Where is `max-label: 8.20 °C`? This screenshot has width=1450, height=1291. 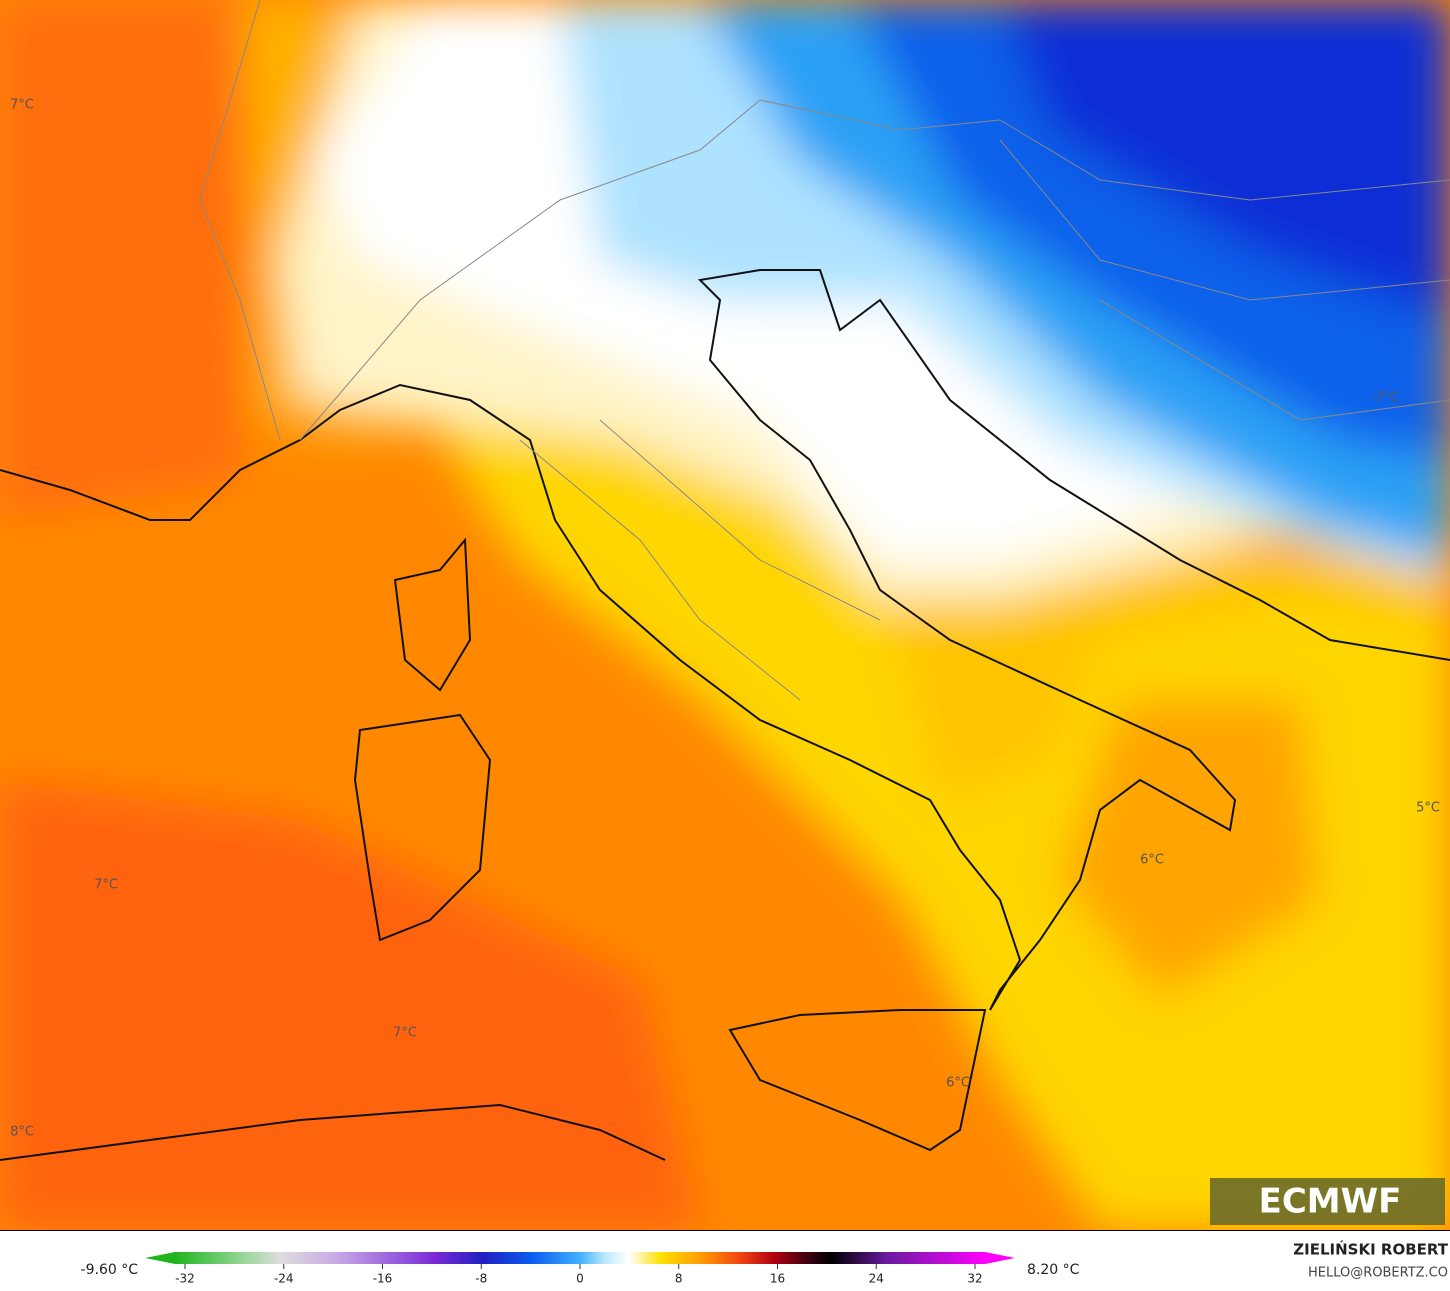 max-label: 8.20 °C is located at coordinates (1053, 1270).